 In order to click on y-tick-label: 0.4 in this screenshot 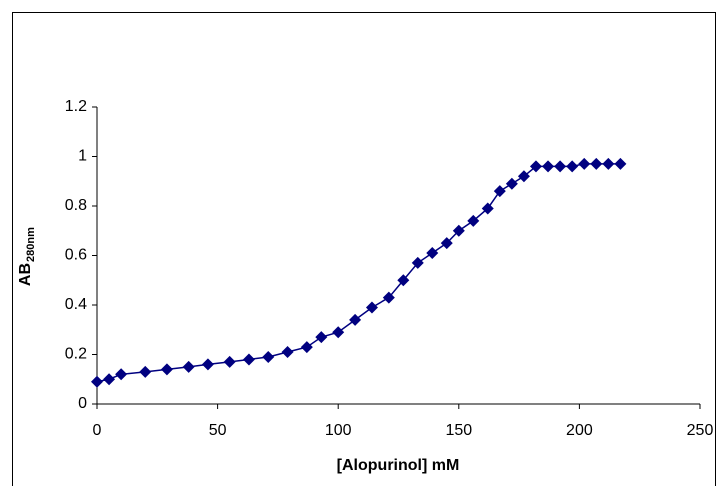, I will do `click(76, 304)`.